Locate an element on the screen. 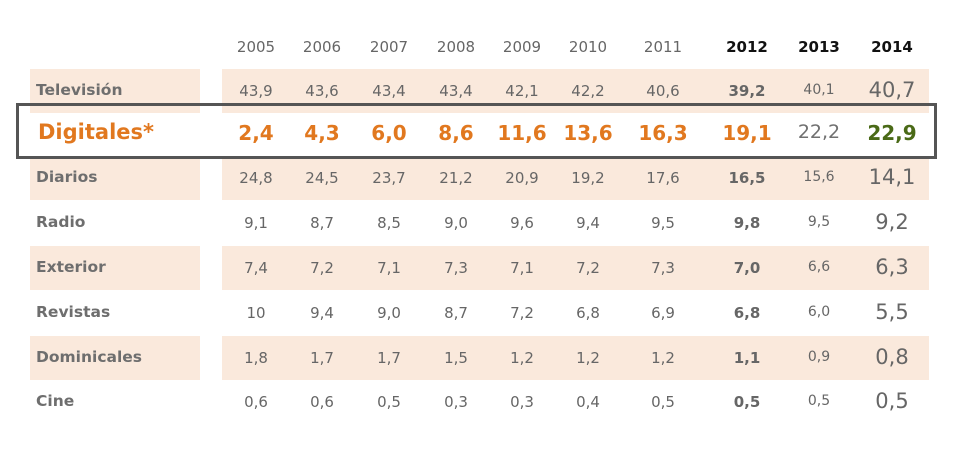  row-label: Radio is located at coordinates (61, 222).